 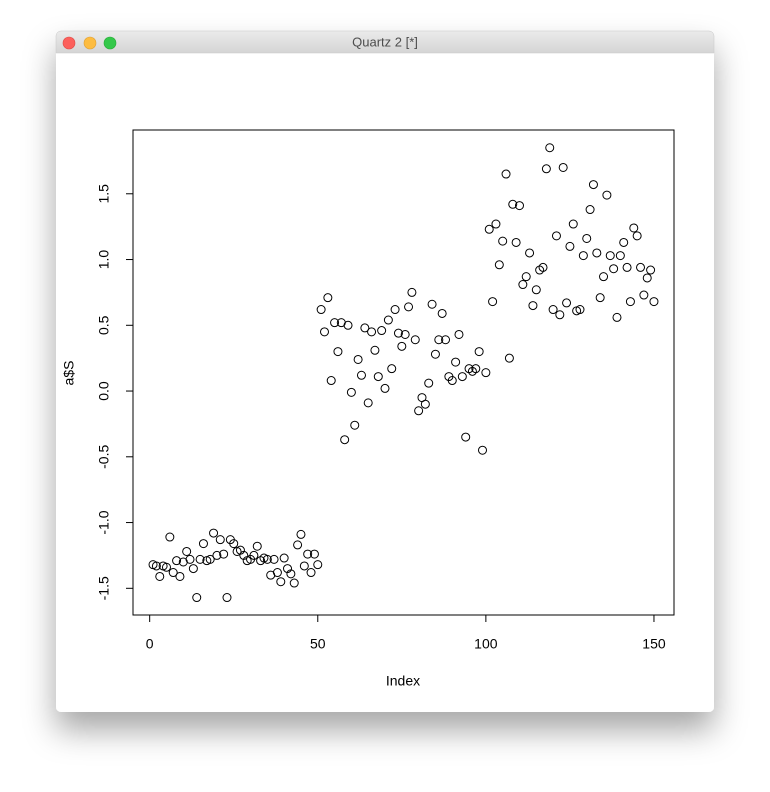 What do you see at coordinates (104, 391) in the screenshot?
I see `y-tick-label: 0.0` at bounding box center [104, 391].